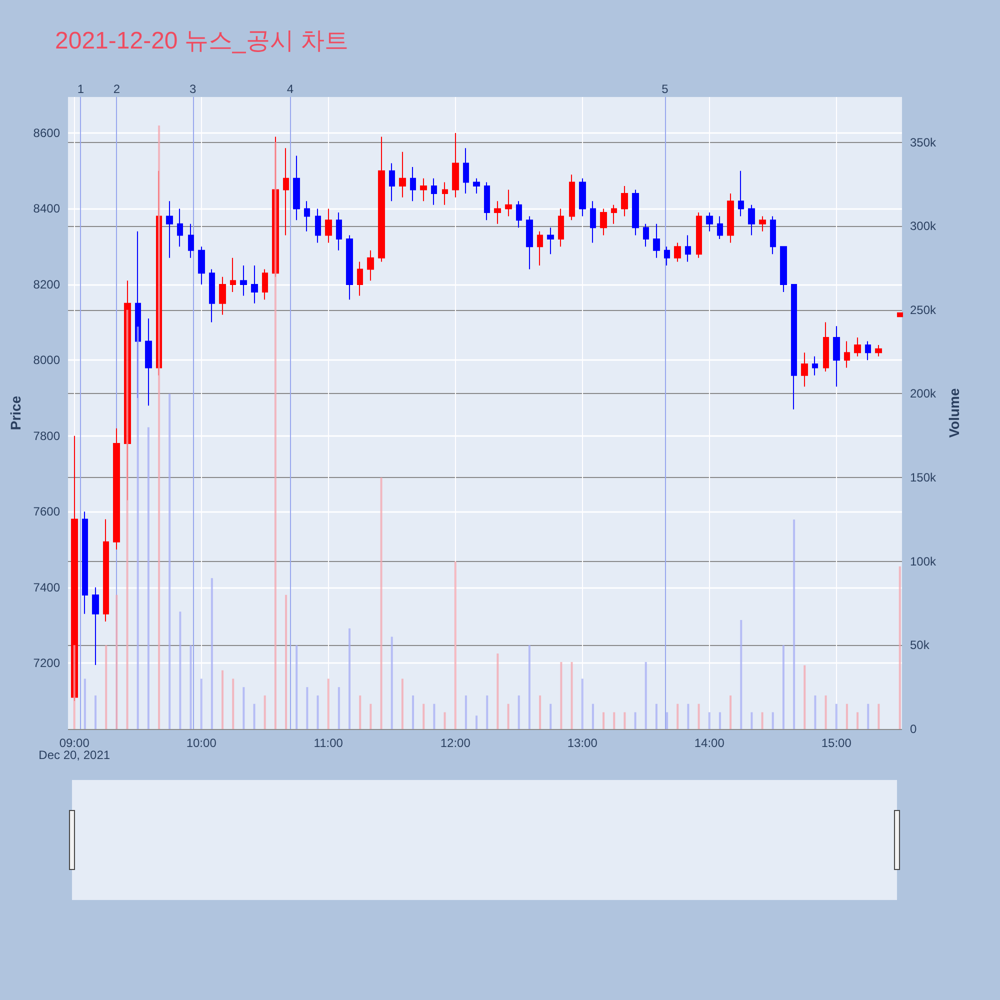  Describe the element at coordinates (74, 749) in the screenshot. I see `x-tick-label: 09:00 Dec 20, 2021` at that location.